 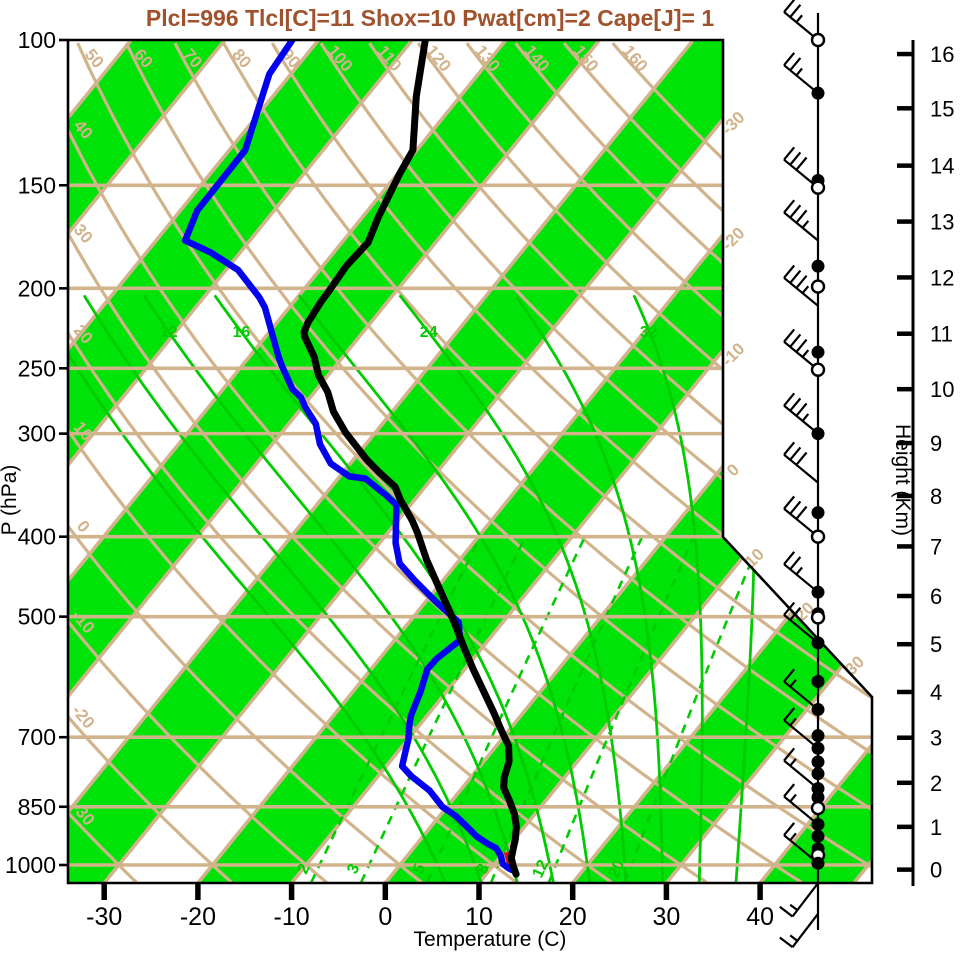 I want to click on temperature-tick-label: 30, so click(x=666, y=917).